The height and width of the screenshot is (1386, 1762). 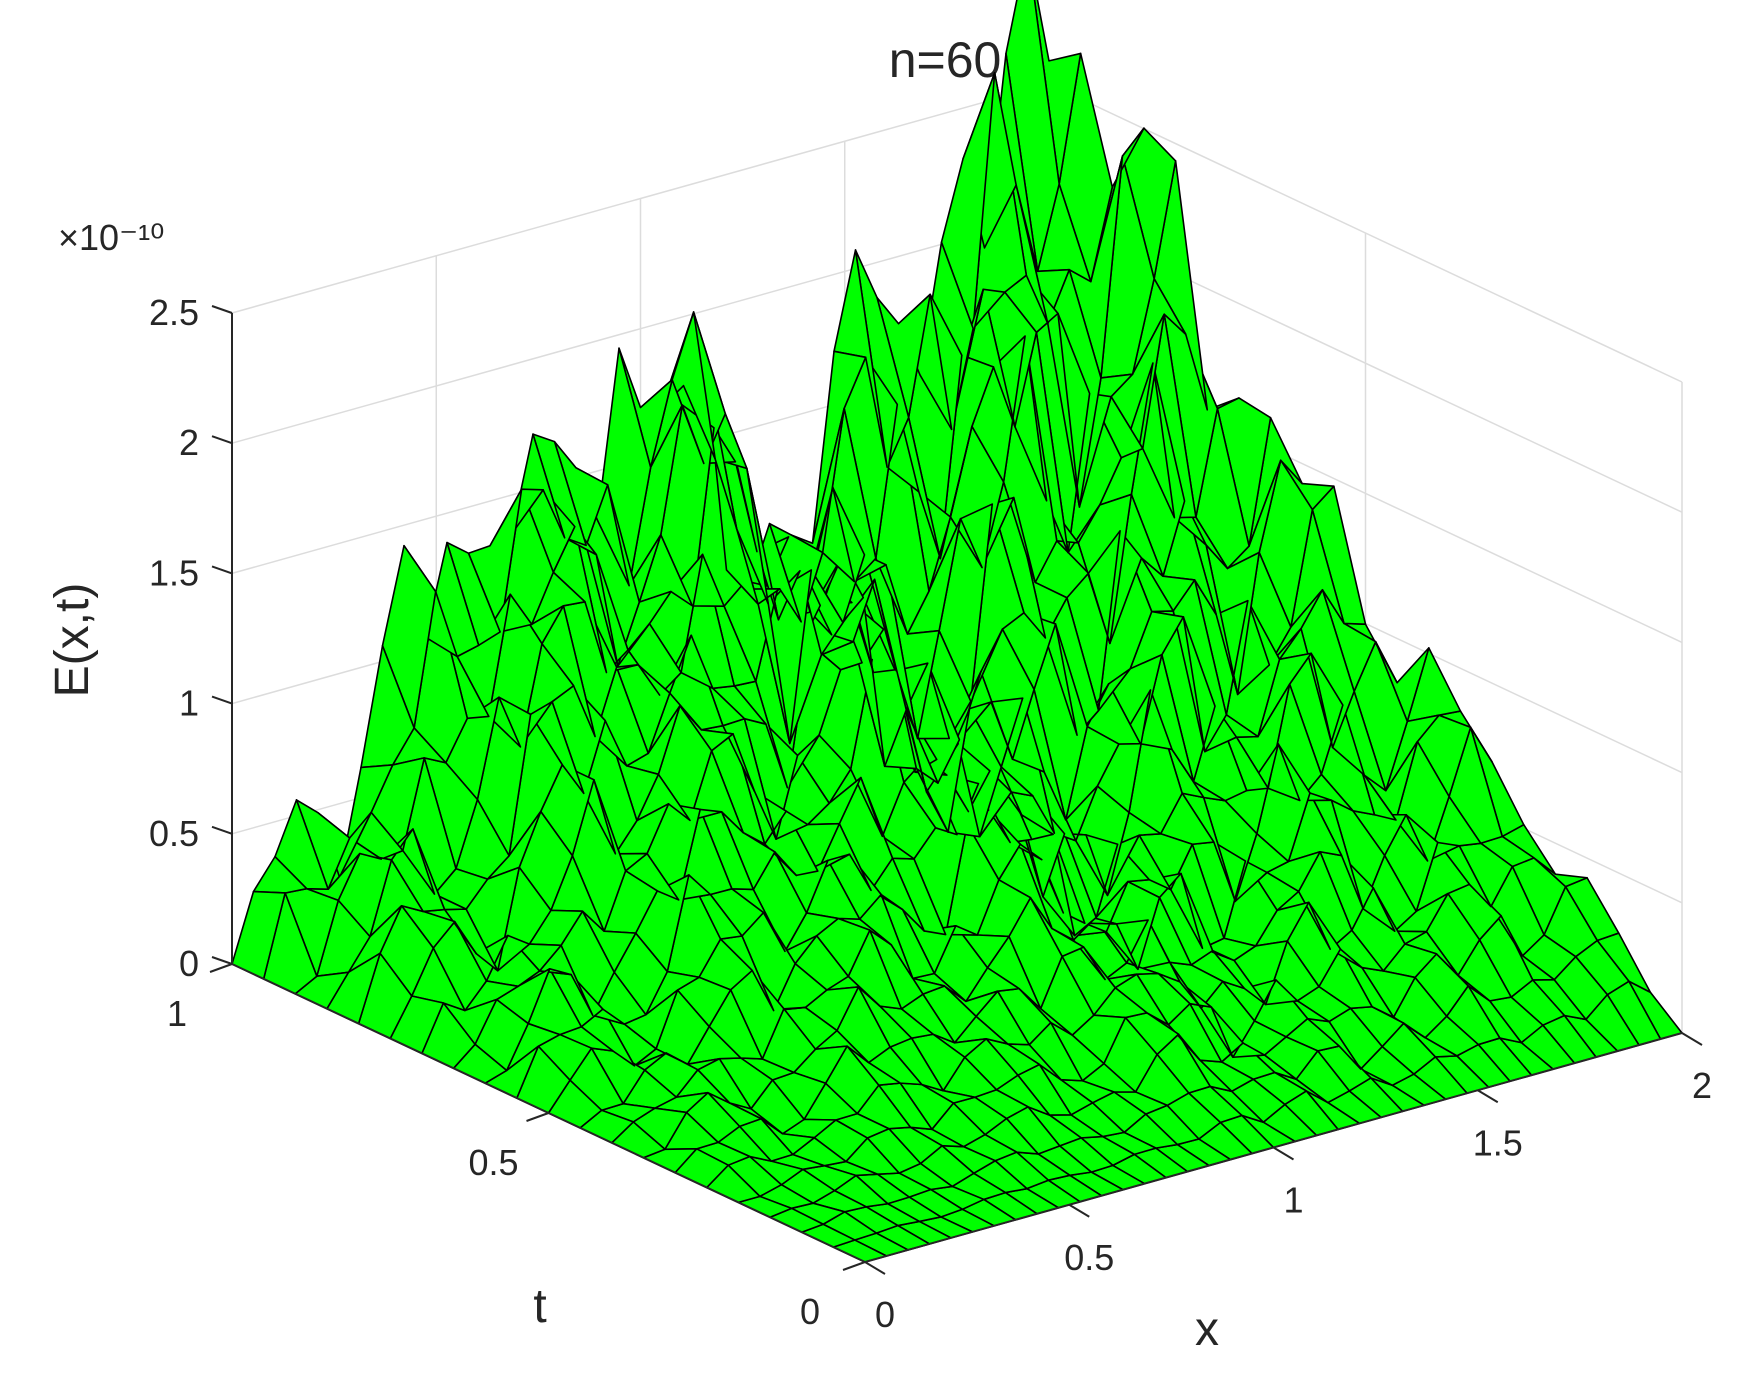 I want to click on t-tick-label: 1, so click(x=177, y=1013).